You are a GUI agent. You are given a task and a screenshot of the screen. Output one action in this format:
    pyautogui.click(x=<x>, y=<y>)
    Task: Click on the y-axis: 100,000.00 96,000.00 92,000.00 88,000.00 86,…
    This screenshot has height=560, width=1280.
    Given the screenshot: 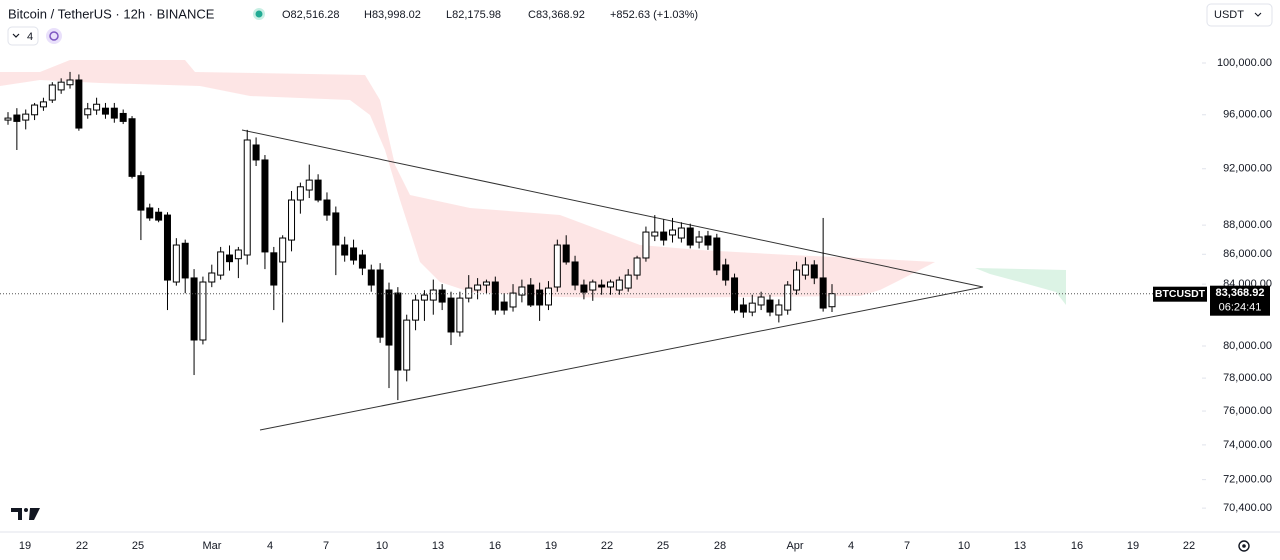 What is the action you would take?
    pyautogui.click(x=1237, y=285)
    